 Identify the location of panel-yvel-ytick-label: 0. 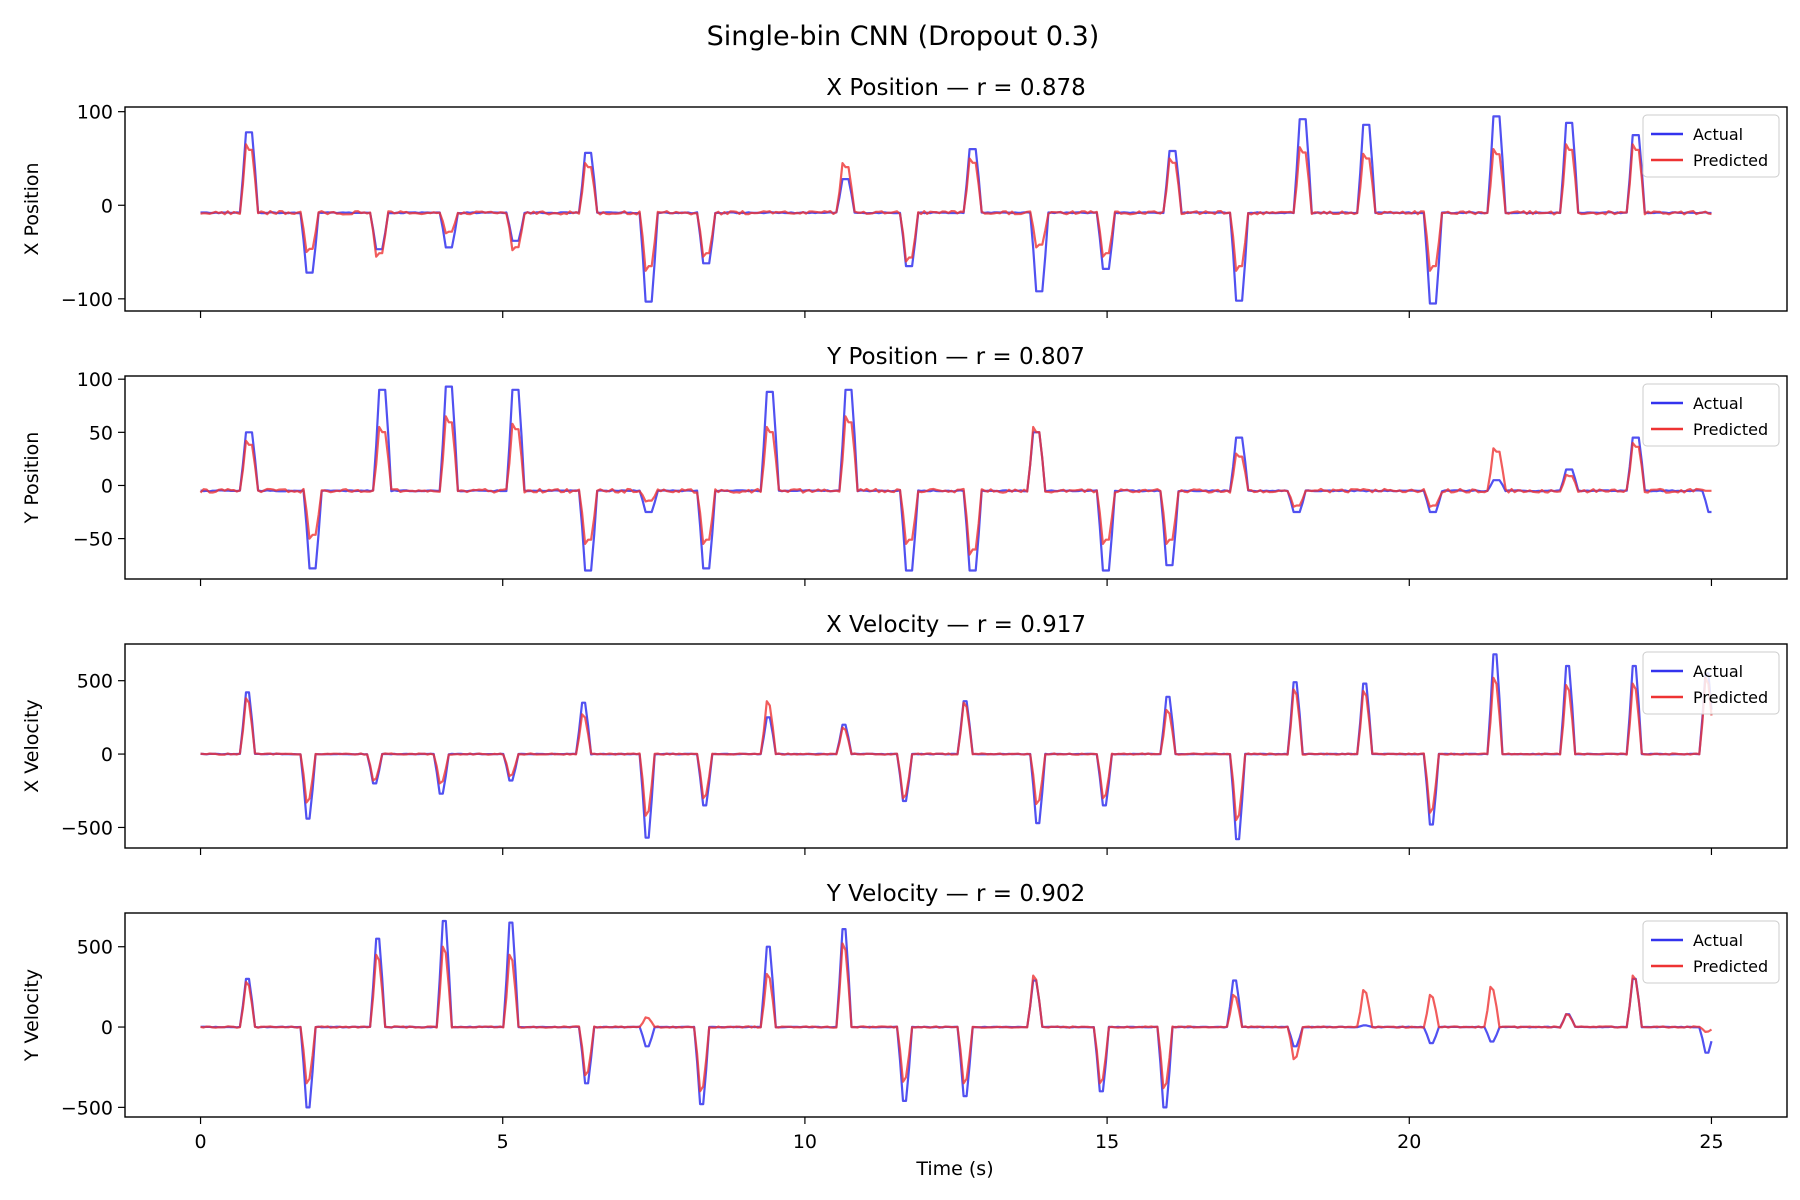
(107, 1028).